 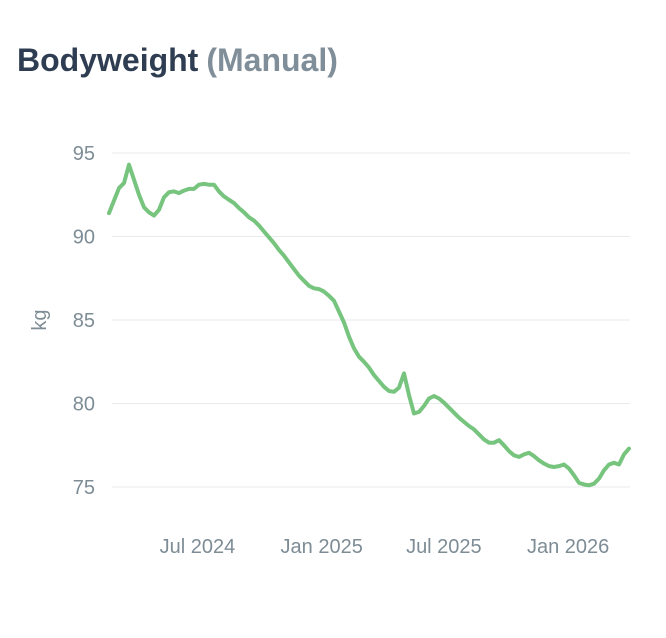 What do you see at coordinates (84, 405) in the screenshot?
I see `y-tick-label-80: 80` at bounding box center [84, 405].